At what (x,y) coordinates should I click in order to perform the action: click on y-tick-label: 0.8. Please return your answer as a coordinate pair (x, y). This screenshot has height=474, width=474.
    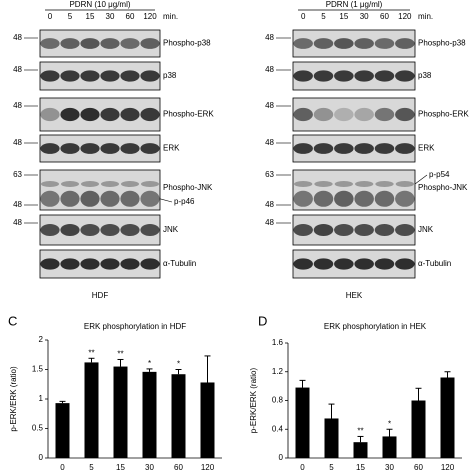
    Looking at the image, I should click on (278, 400).